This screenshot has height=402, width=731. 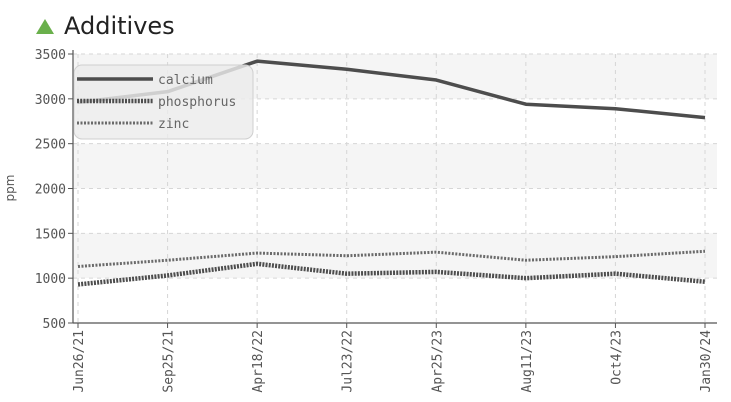 I want to click on chart-title: Additives, so click(x=119, y=26).